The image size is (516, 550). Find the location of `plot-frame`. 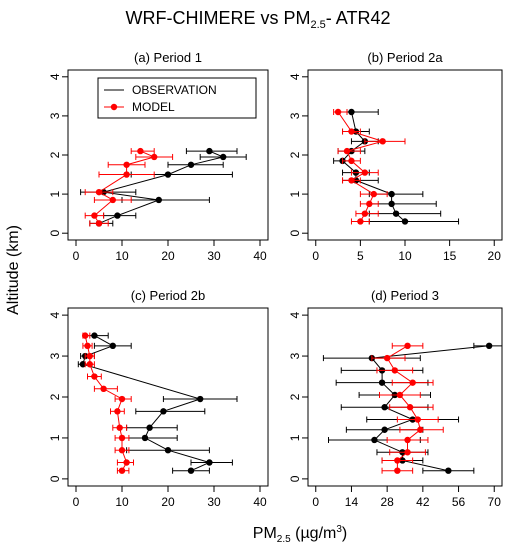

plot-frame is located at coordinates (405, 155).